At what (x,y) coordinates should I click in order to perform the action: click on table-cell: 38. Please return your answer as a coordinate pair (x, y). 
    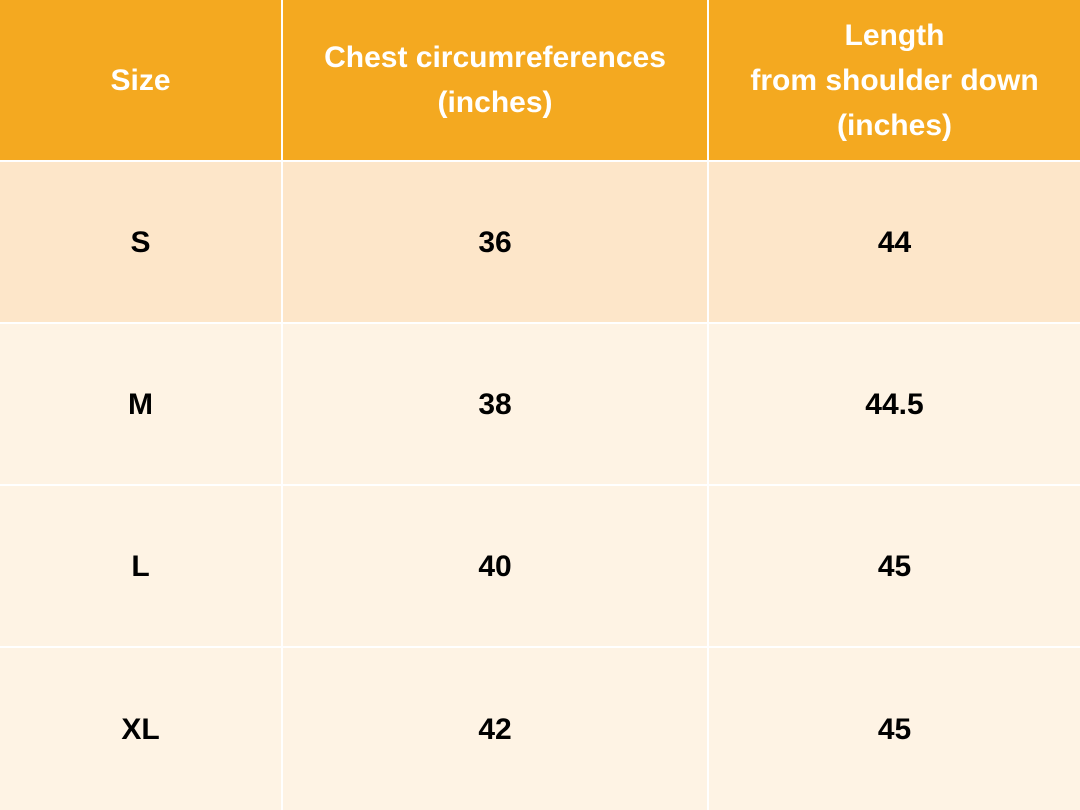
    Looking at the image, I should click on (495, 404).